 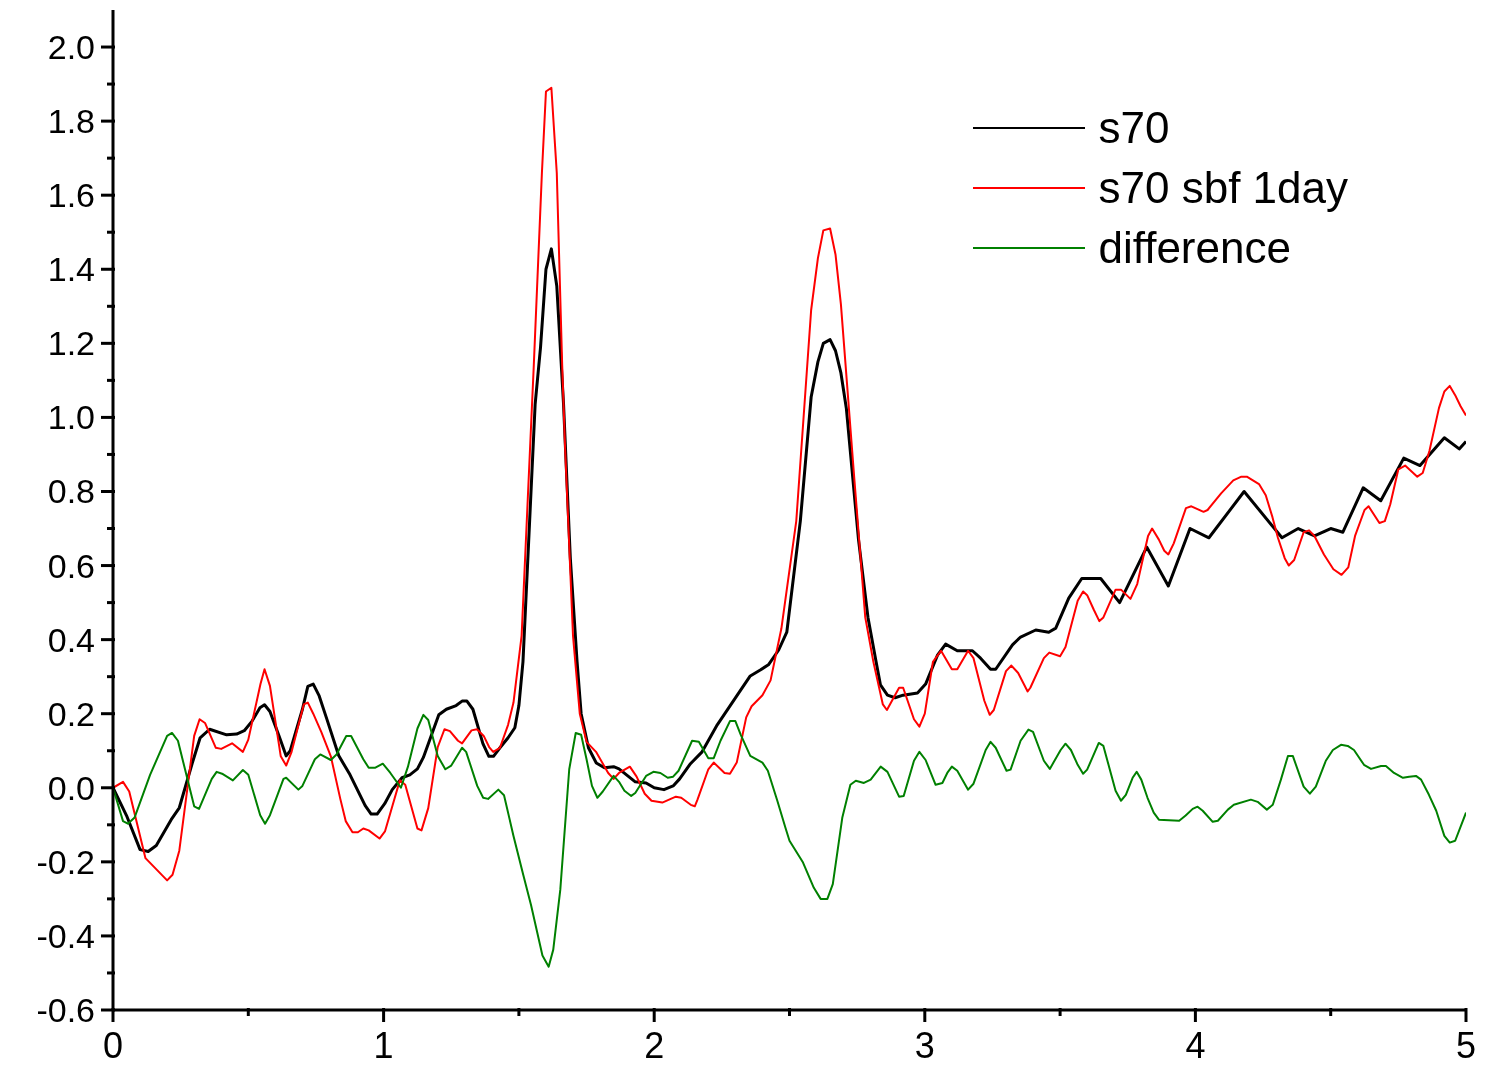 I want to click on y-tick-label: 2.0, so click(x=71, y=47).